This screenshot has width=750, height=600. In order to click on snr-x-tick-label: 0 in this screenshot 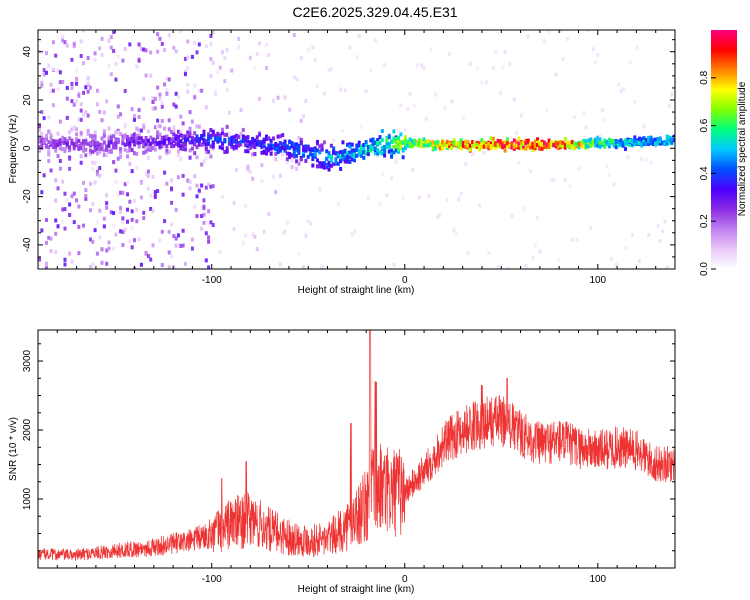, I will do `click(405, 579)`.